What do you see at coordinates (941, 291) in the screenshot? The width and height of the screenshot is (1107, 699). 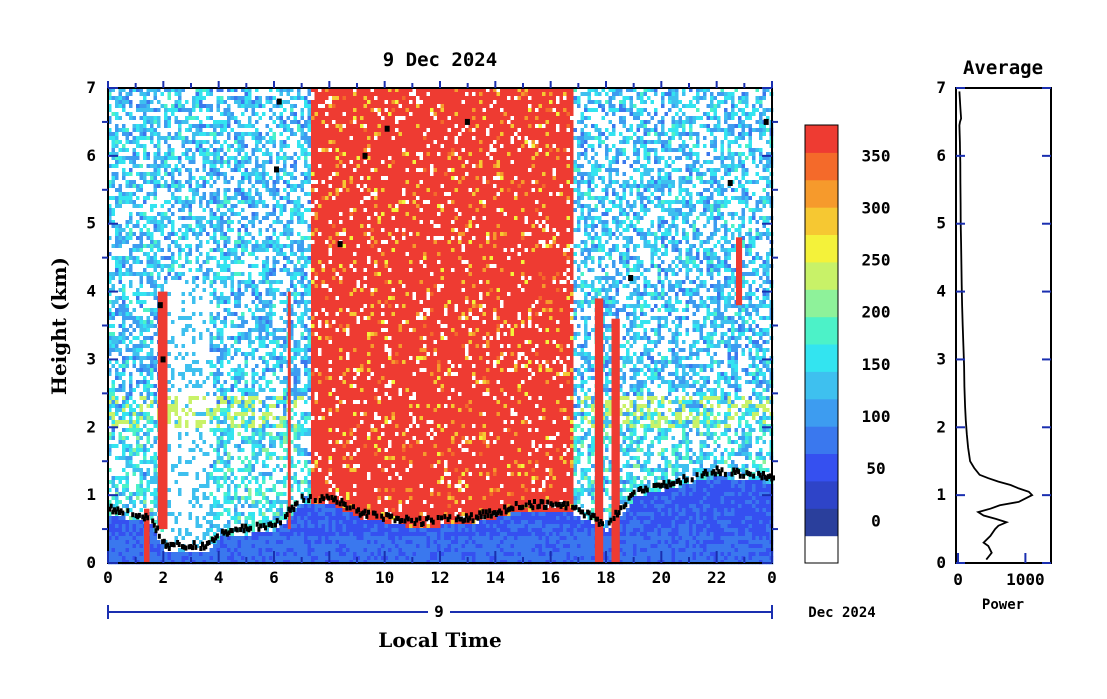 I see `average-y-tick-label: 4` at bounding box center [941, 291].